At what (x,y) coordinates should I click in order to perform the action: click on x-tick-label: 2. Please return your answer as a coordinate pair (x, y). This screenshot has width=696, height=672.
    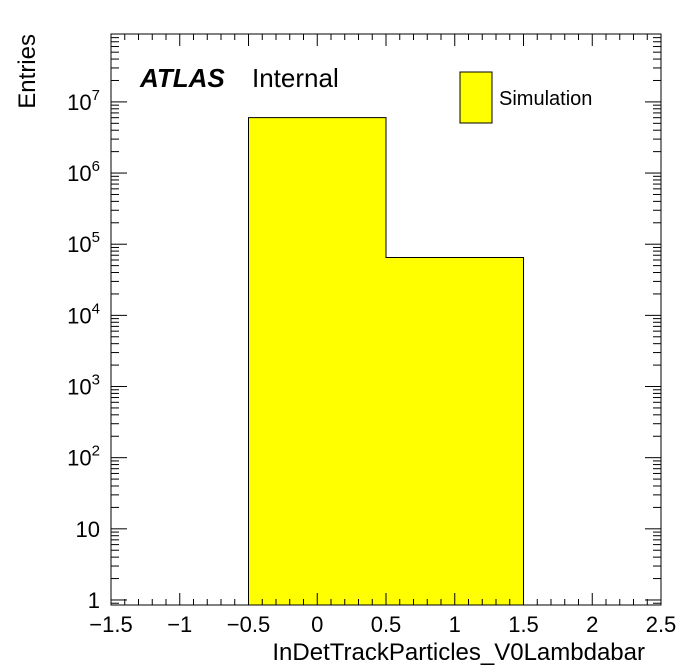
    Looking at the image, I should click on (592, 624).